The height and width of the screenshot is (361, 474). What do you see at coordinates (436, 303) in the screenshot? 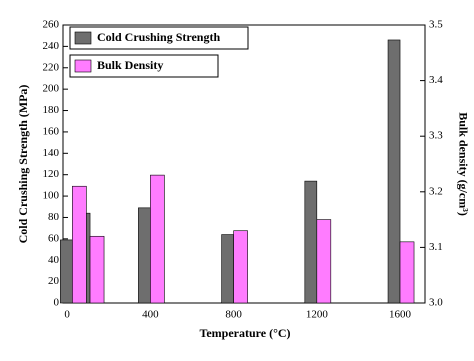
I see `y2-tick-label: 3.0` at bounding box center [436, 303].